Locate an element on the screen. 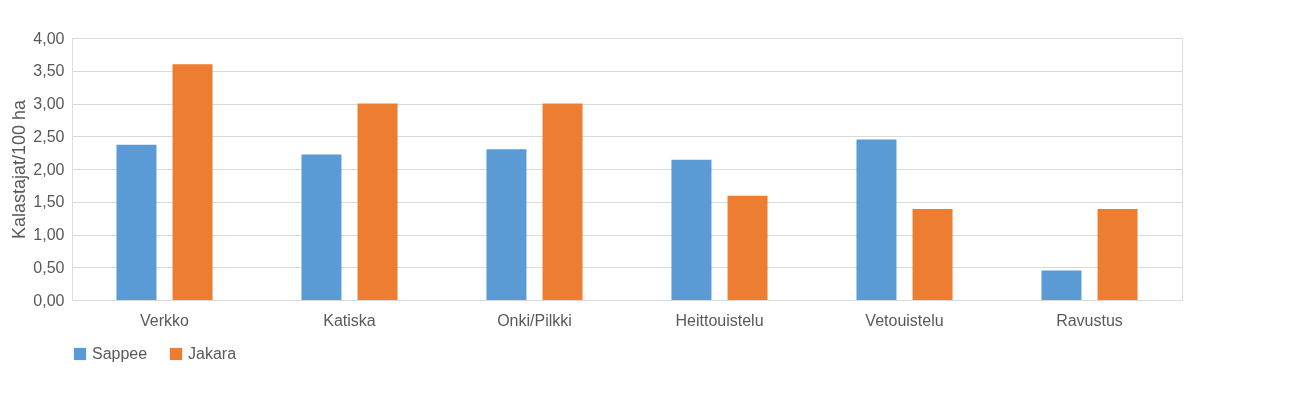 Image resolution: width=1290 pixels, height=419 pixels. x-tick-label: Onki/Pilkki is located at coordinates (534, 320).